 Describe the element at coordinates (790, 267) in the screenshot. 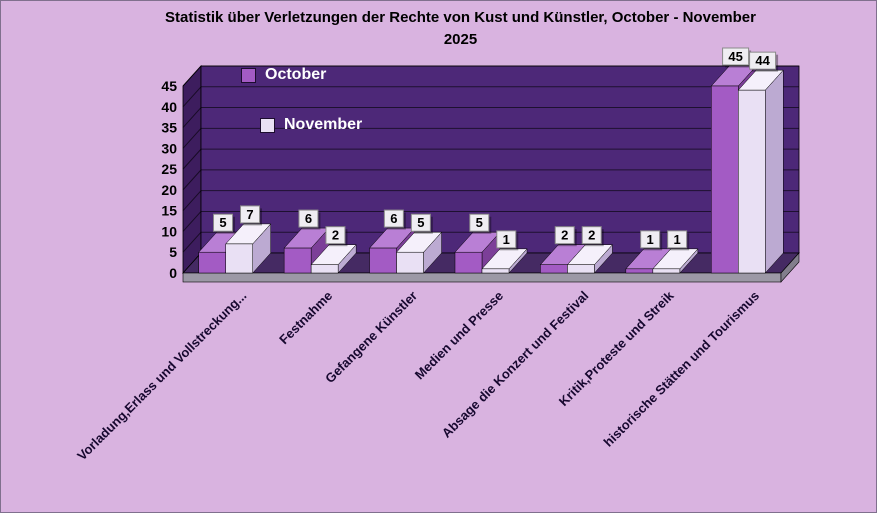

I see `floor-right-edge` at that location.